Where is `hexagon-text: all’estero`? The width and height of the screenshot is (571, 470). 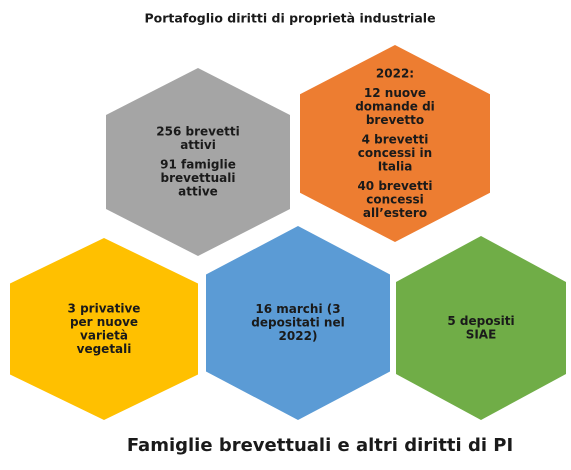
hexagon-text: all’estero is located at coordinates (395, 213).